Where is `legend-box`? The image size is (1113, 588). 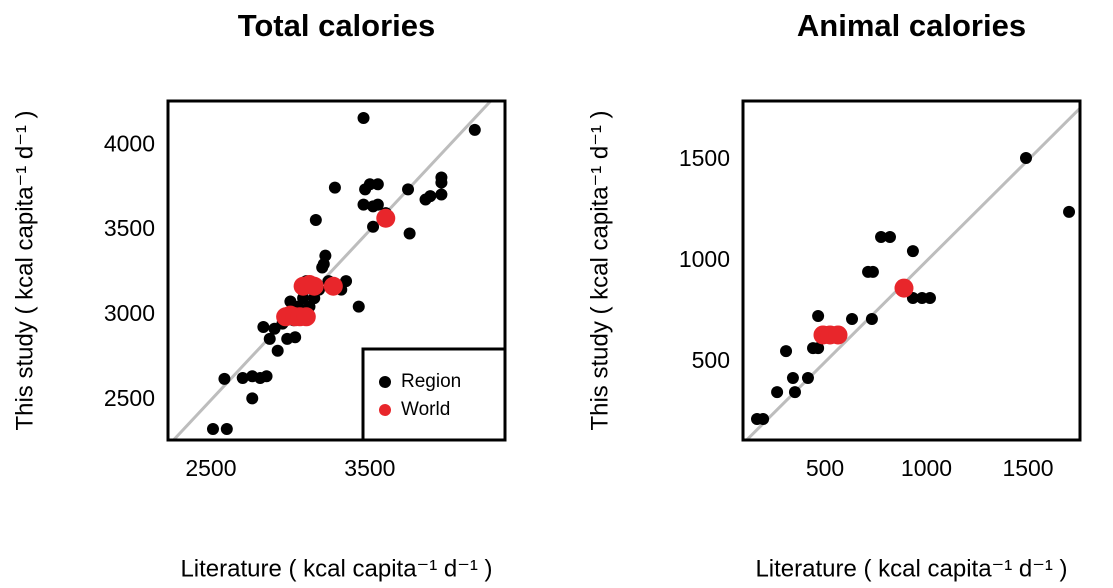 legend-box is located at coordinates (434, 394).